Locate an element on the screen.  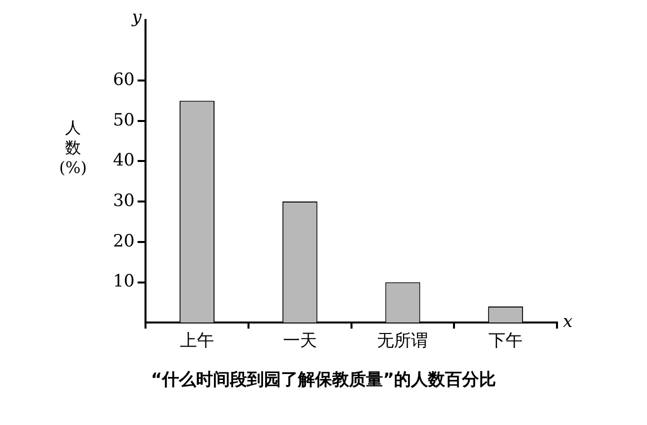
x-tick-label: 上午 is located at coordinates (197, 341).